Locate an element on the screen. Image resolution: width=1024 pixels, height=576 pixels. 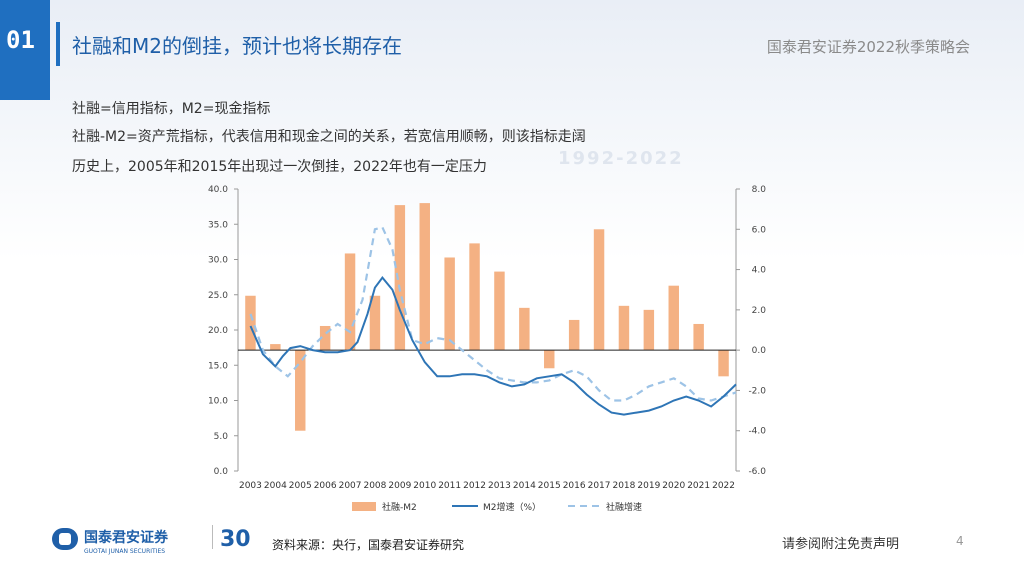
x-tick-label: 2009 is located at coordinates (399, 486).